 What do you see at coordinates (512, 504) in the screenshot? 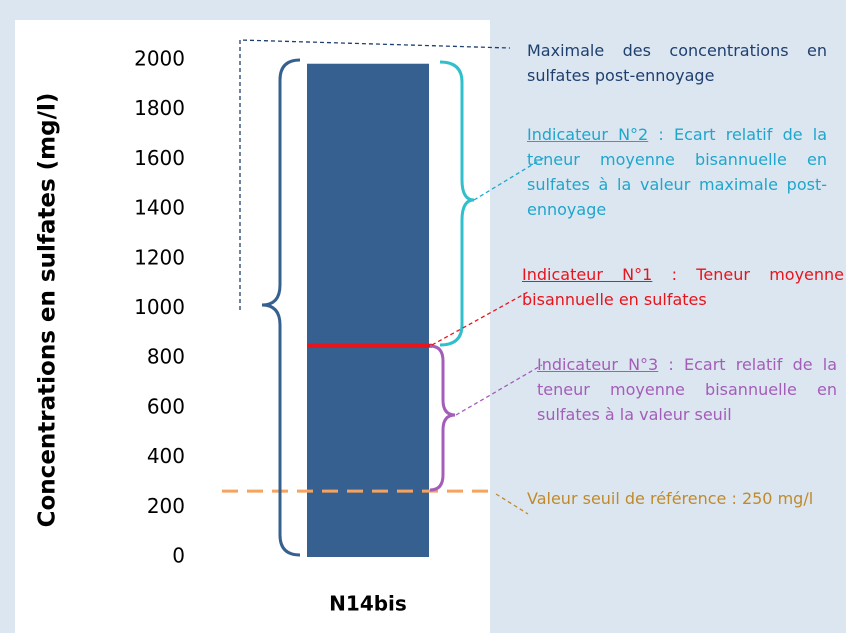
I see `leader-threshold` at bounding box center [512, 504].